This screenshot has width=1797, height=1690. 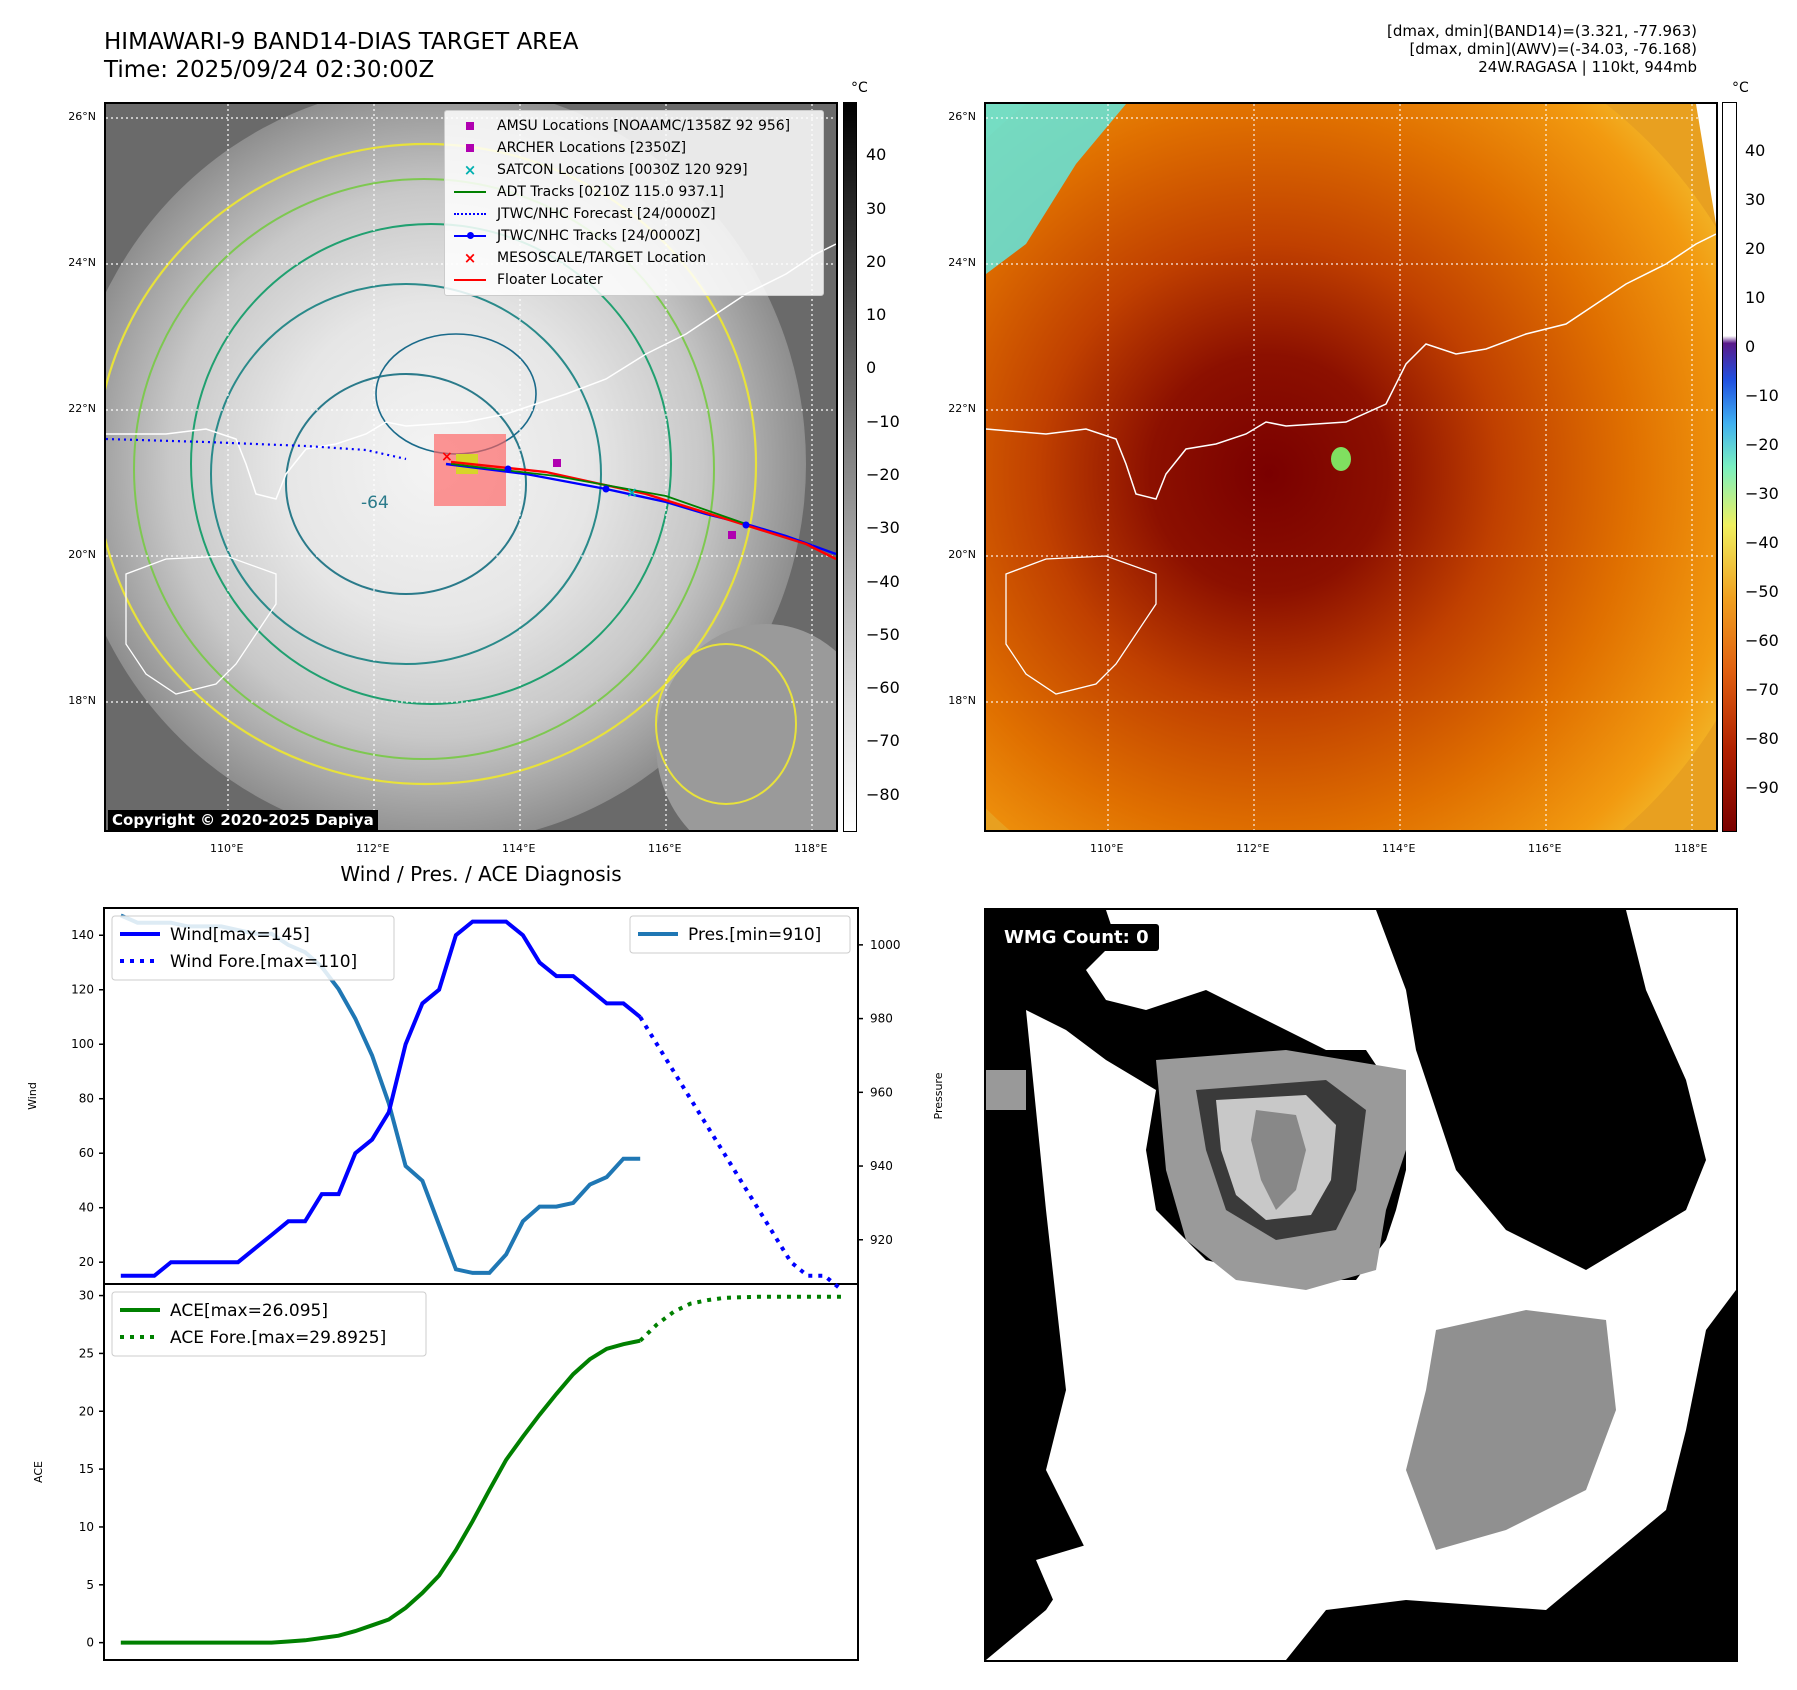 What do you see at coordinates (470, 192) in the screenshot?
I see `legend-line-icon` at bounding box center [470, 192].